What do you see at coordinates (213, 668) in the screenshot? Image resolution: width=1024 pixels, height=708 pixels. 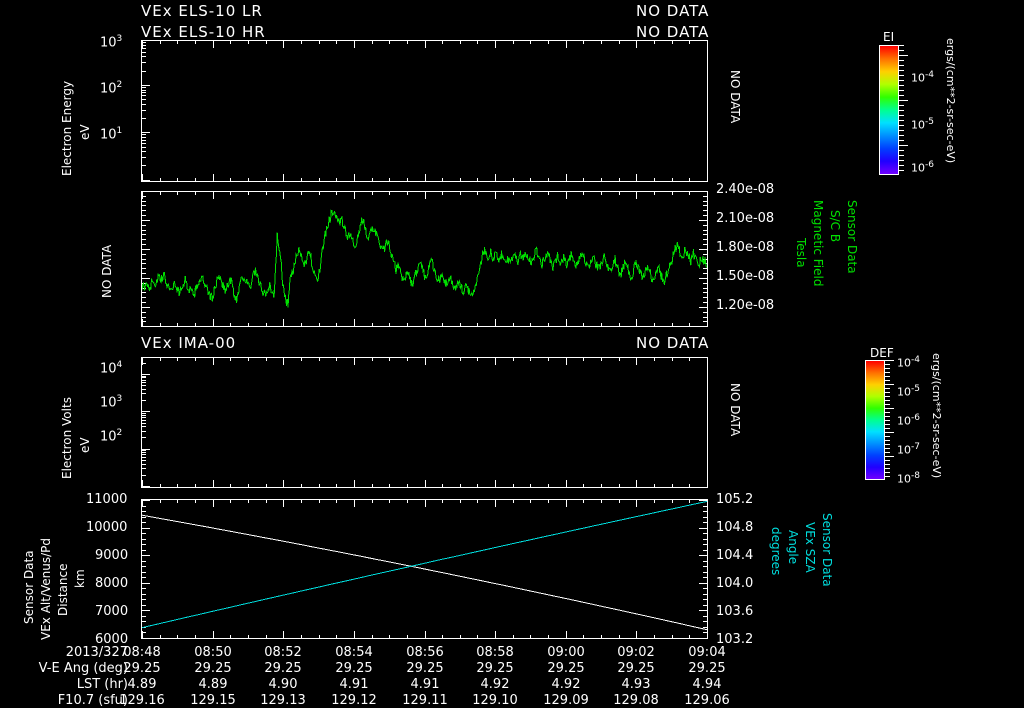 I see `footer-ve-ang-1: 29.25` at bounding box center [213, 668].